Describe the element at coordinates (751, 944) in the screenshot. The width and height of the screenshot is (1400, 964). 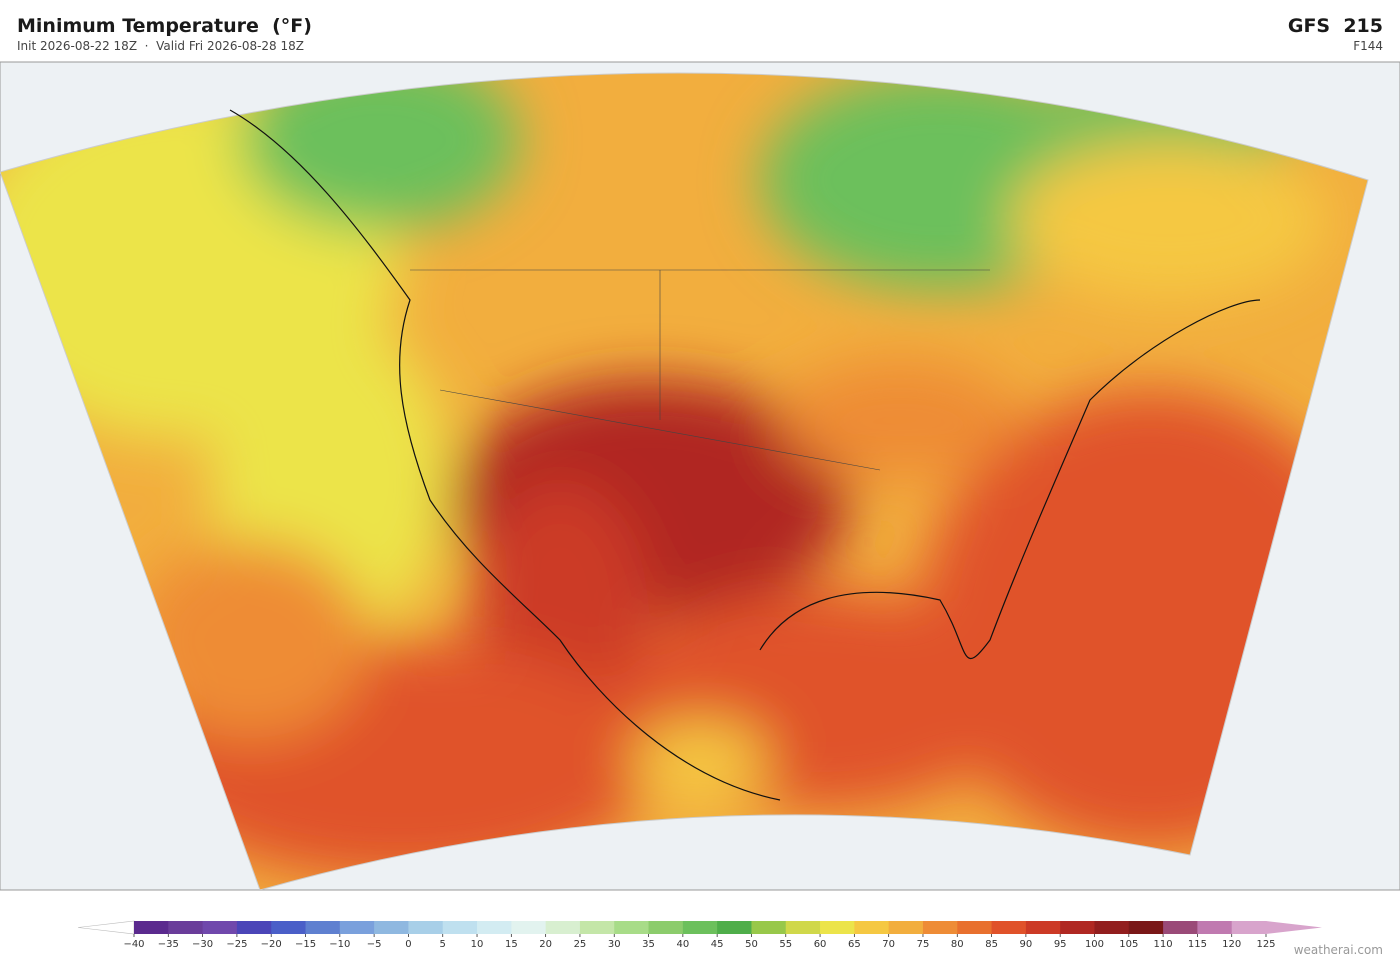
I see `colorbar-tick-label: 50` at that location.